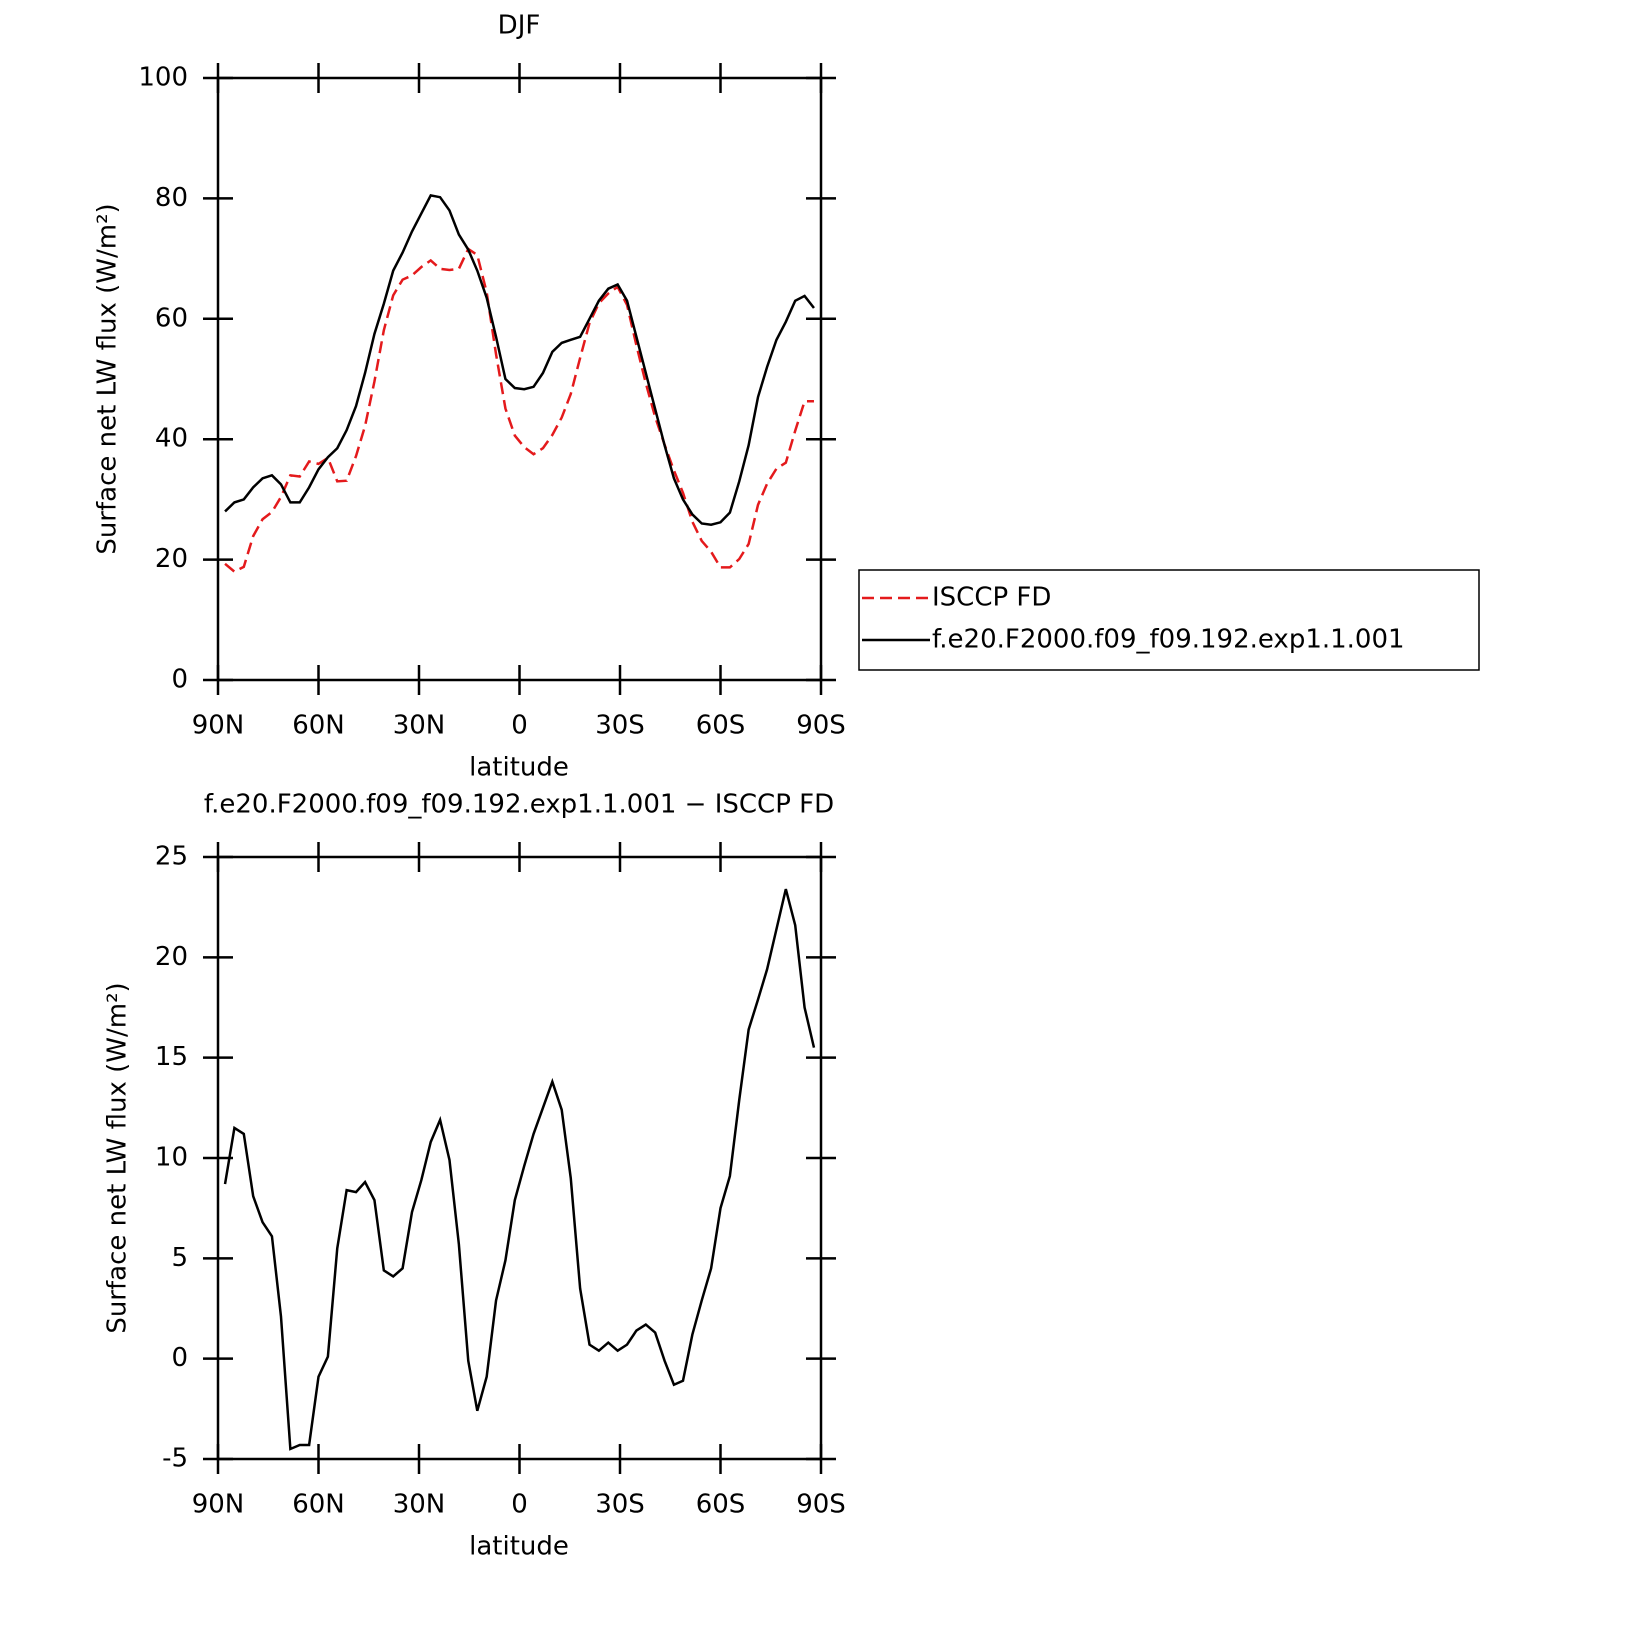 This screenshot has height=1652, width=1652. Describe the element at coordinates (519, 26) in the screenshot. I see `chart-title: DJF` at that location.